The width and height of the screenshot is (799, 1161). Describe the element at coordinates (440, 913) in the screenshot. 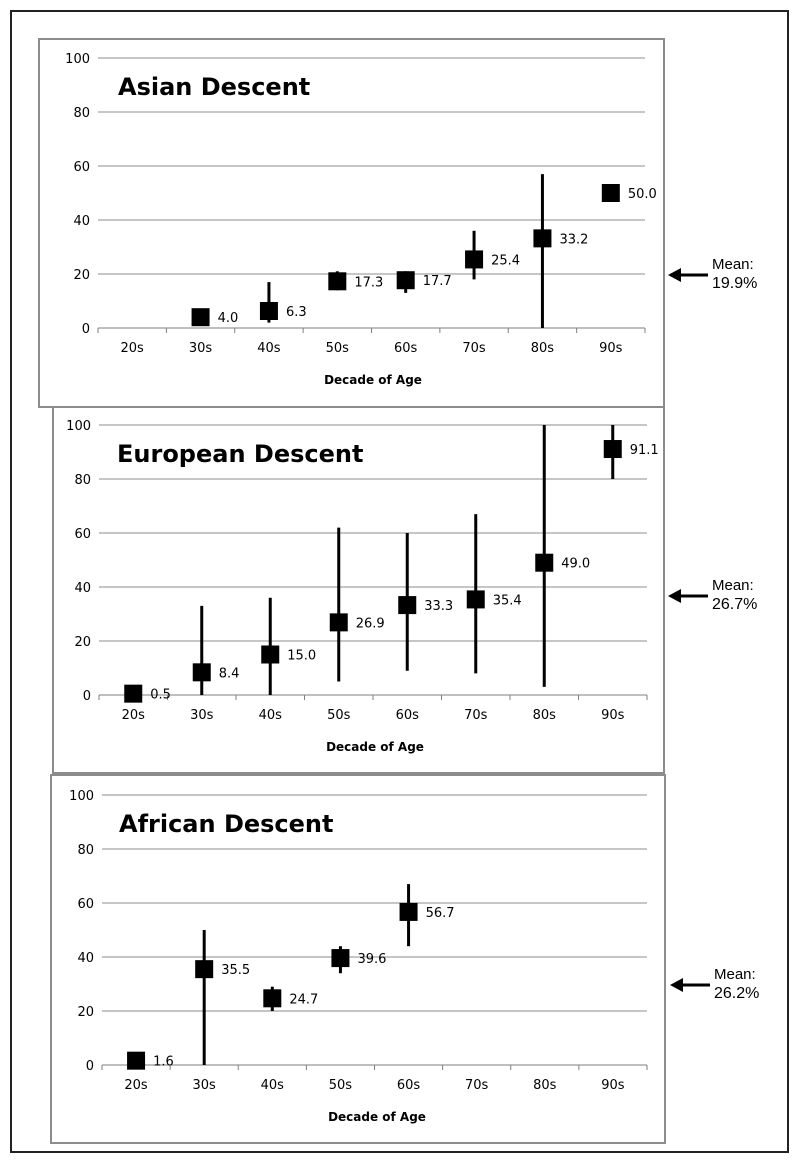

I see `data-label: 56.7` at that location.